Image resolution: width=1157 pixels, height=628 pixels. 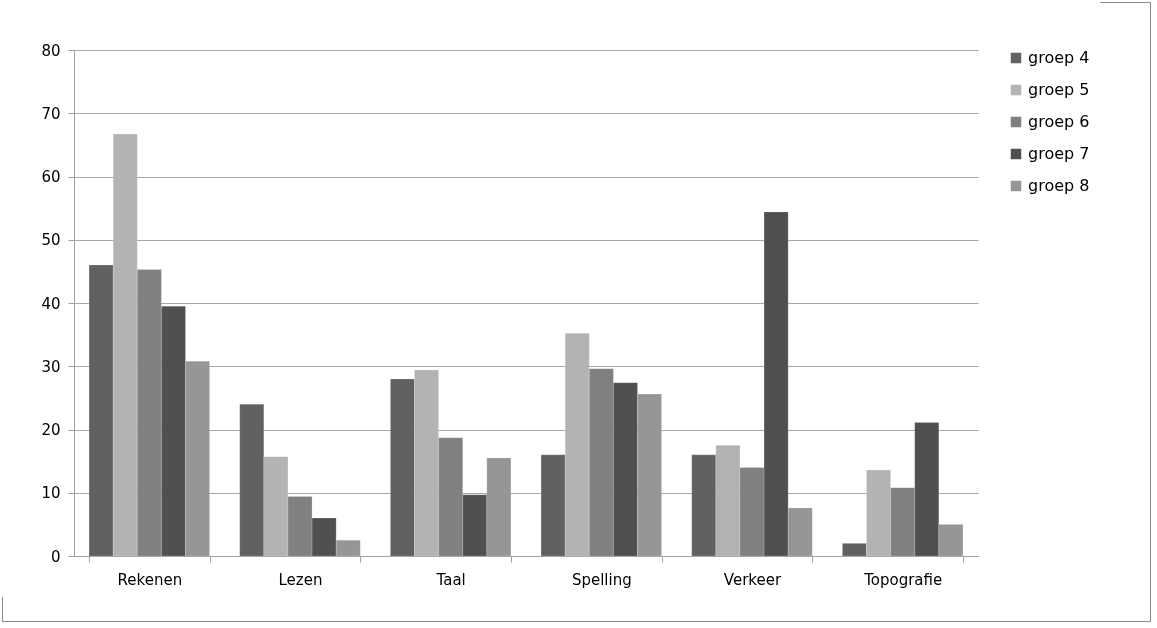 What do you see at coordinates (51, 240) in the screenshot?
I see `y-tick-label: 50` at bounding box center [51, 240].